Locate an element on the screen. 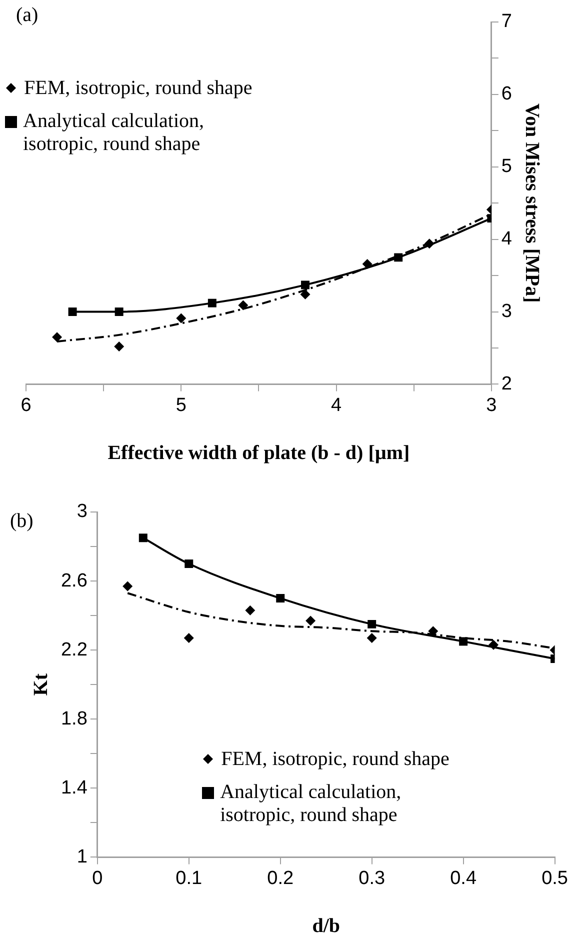 This screenshot has height=945, width=571. y-tick-label: 1.4 is located at coordinates (74, 787).